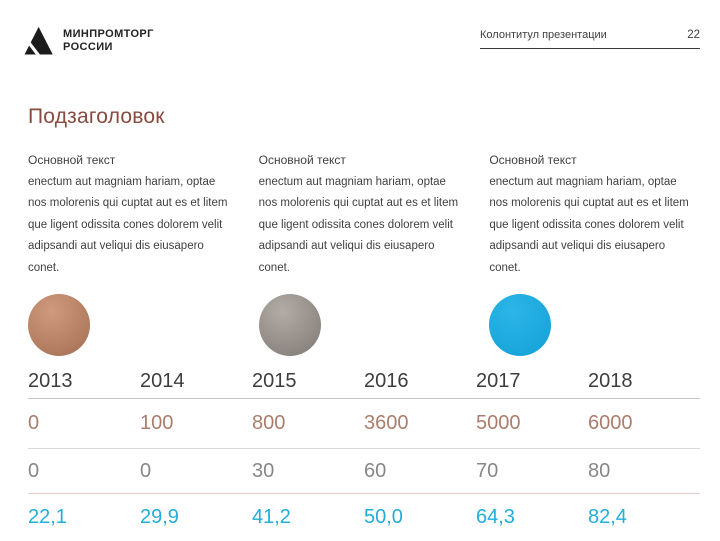 This screenshot has height=541, width=720. What do you see at coordinates (88, 47) in the screenshot?
I see `logo-text-line2: РОССИИ` at bounding box center [88, 47].